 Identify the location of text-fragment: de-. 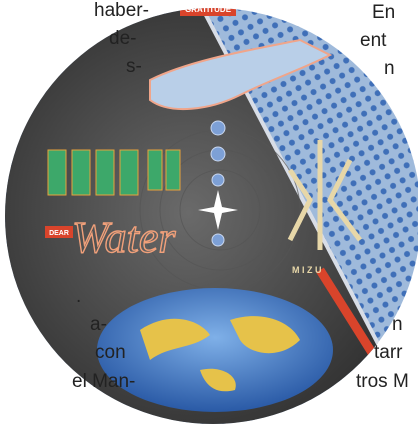
(123, 38).